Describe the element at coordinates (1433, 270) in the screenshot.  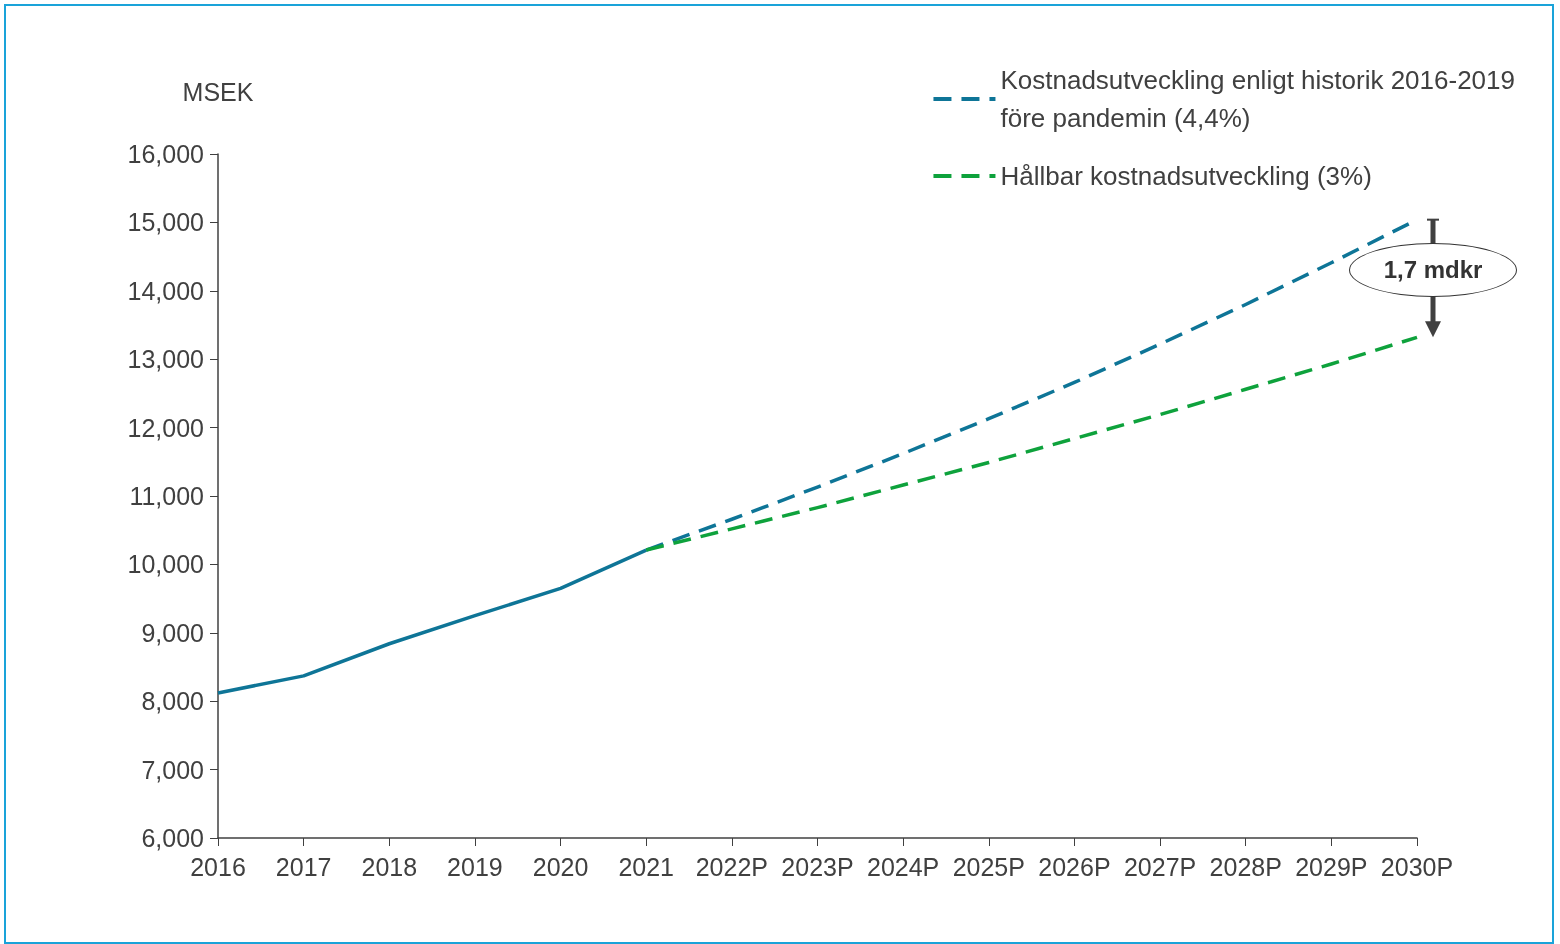
I see `annotation: 1,7 mdkr` at that location.